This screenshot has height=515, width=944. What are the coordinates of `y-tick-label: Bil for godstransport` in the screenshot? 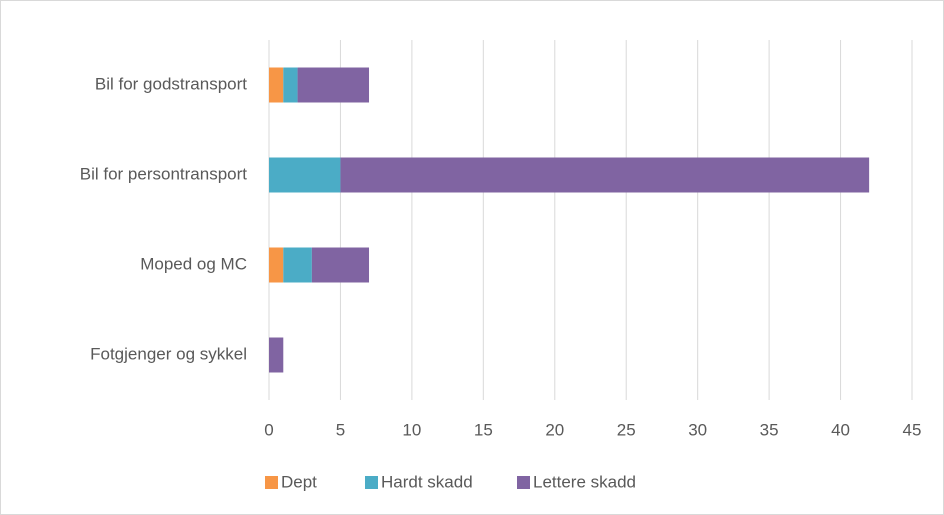 It's located at (171, 83).